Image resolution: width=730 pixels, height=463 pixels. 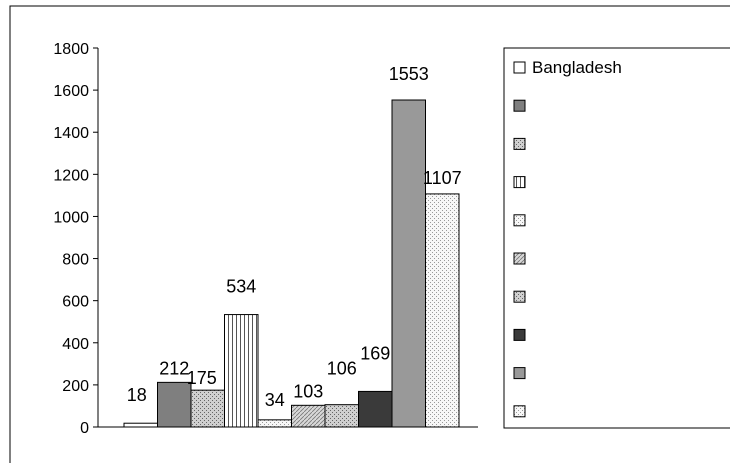 What do you see at coordinates (75, 260) in the screenshot?
I see `y-tick-label: 800` at bounding box center [75, 260].